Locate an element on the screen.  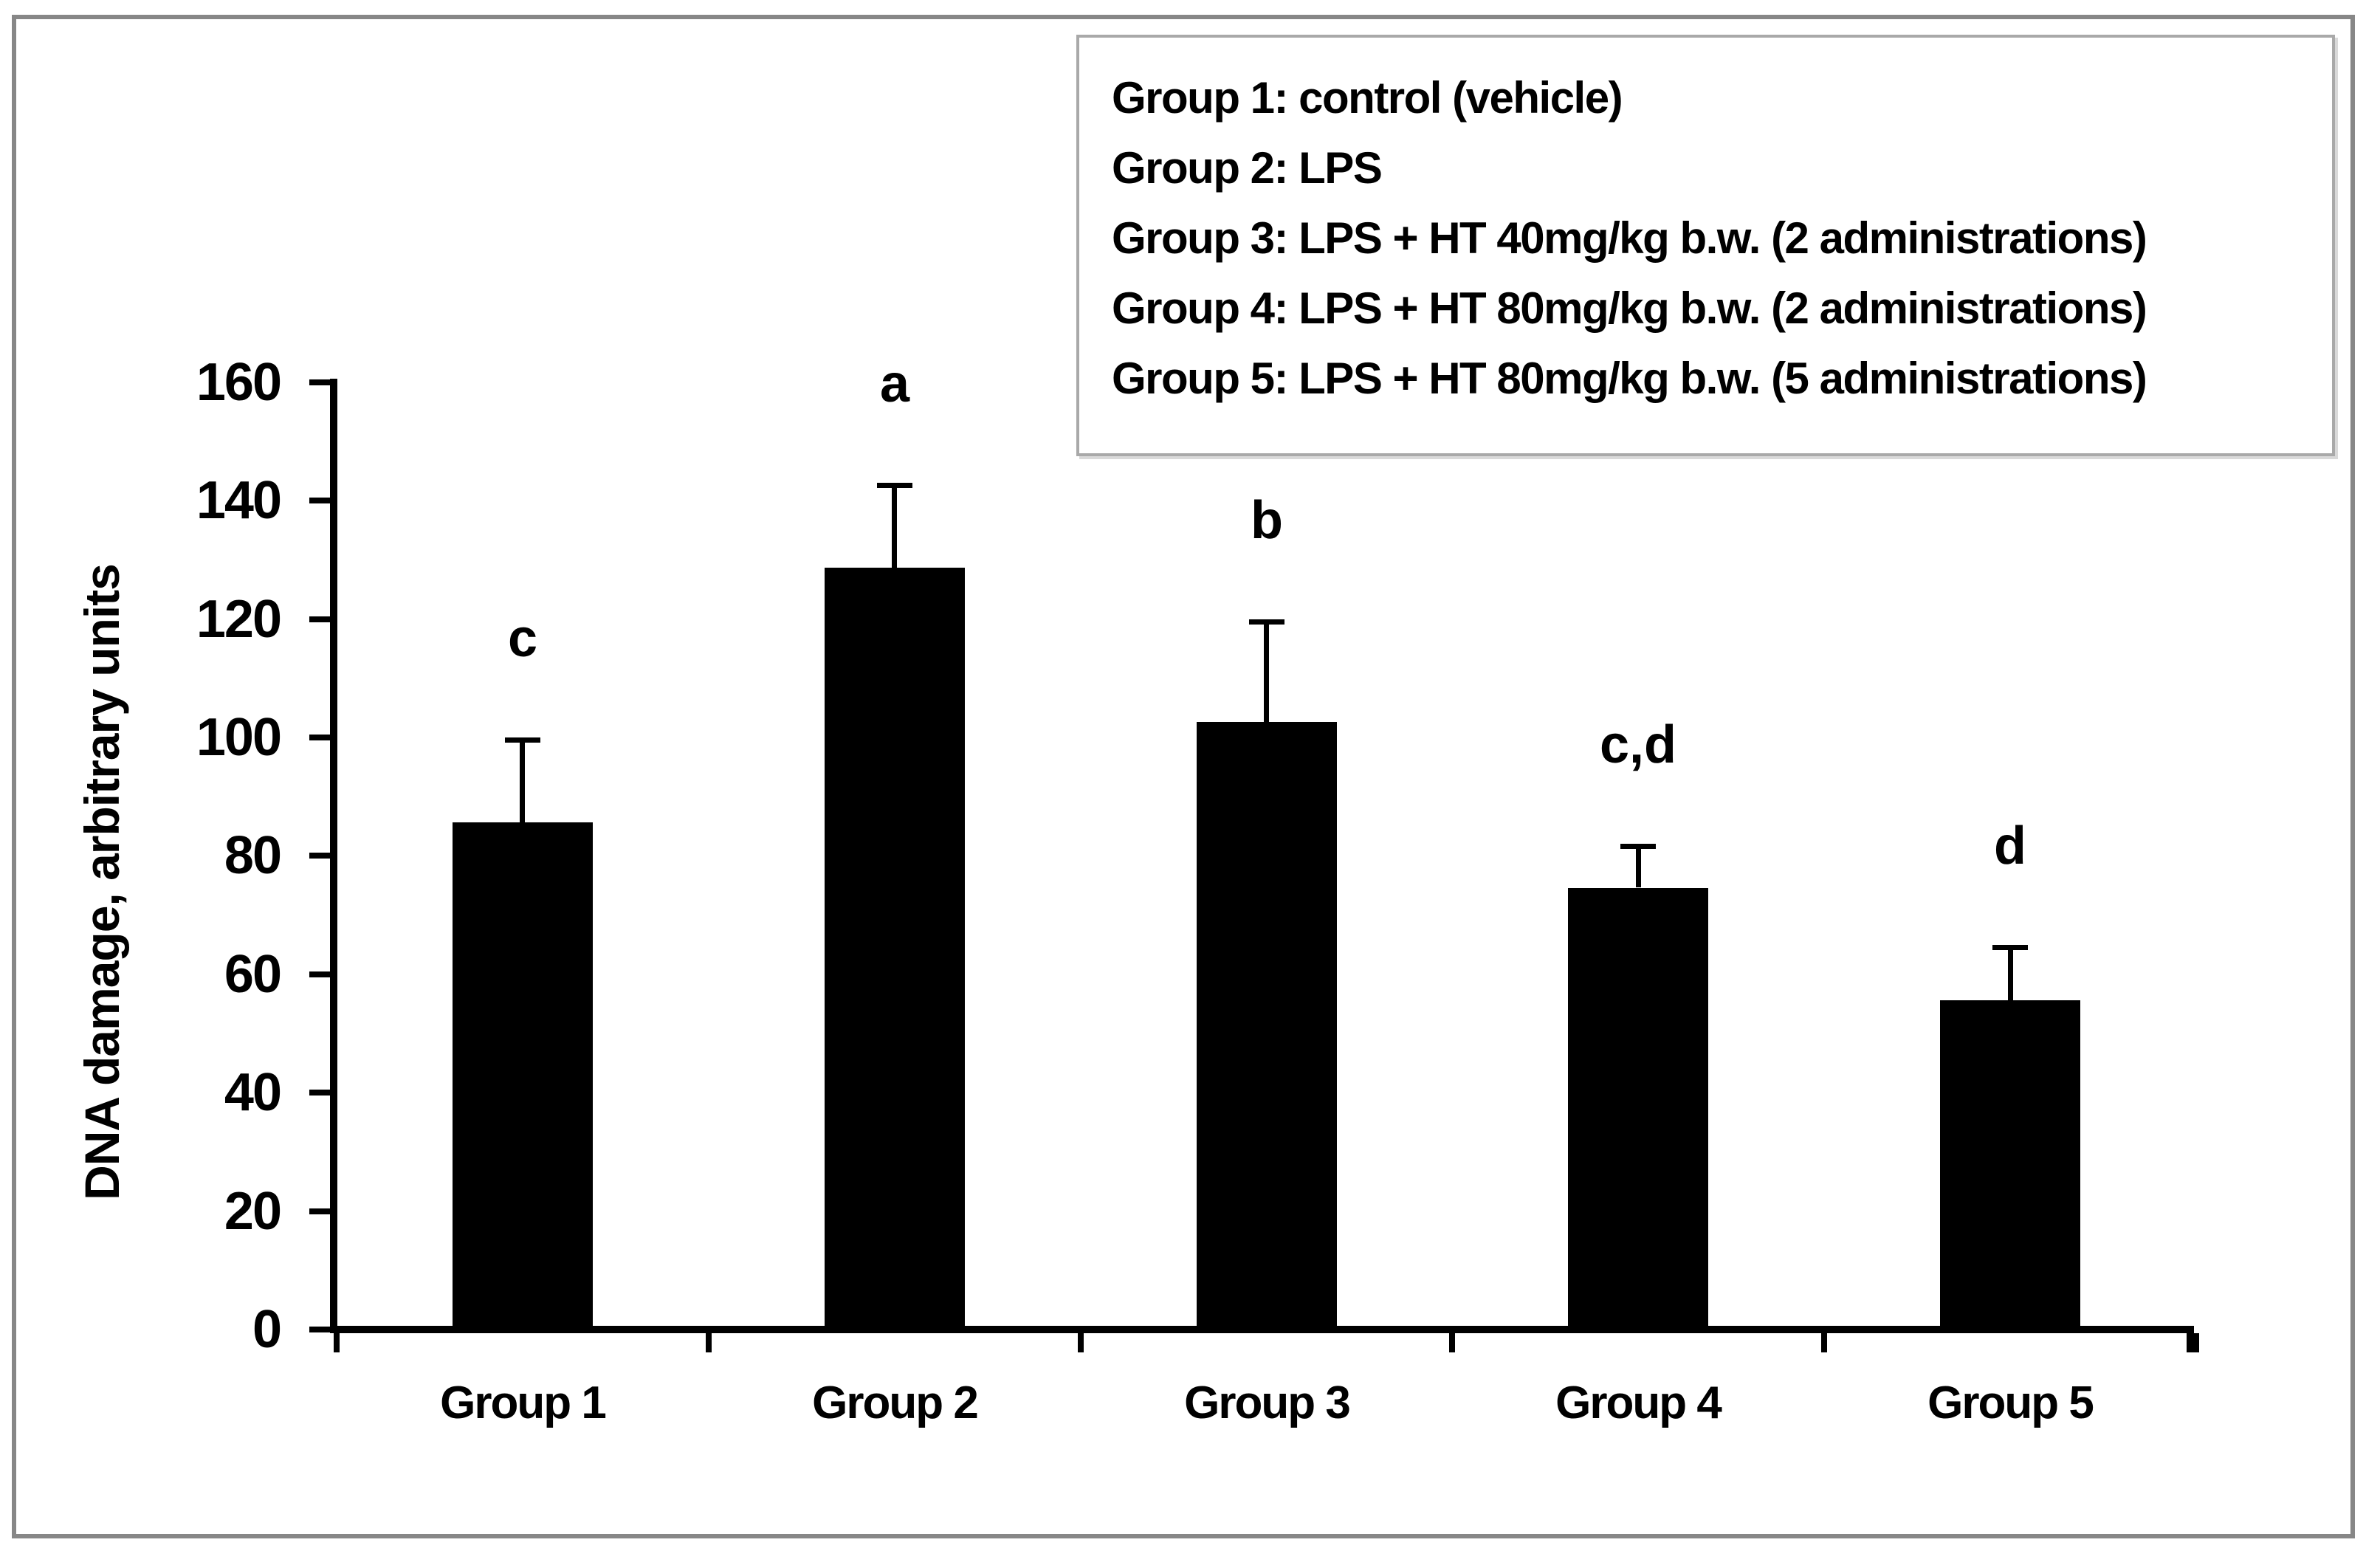
x-axis-end-tick is located at coordinates (2191, 1339).